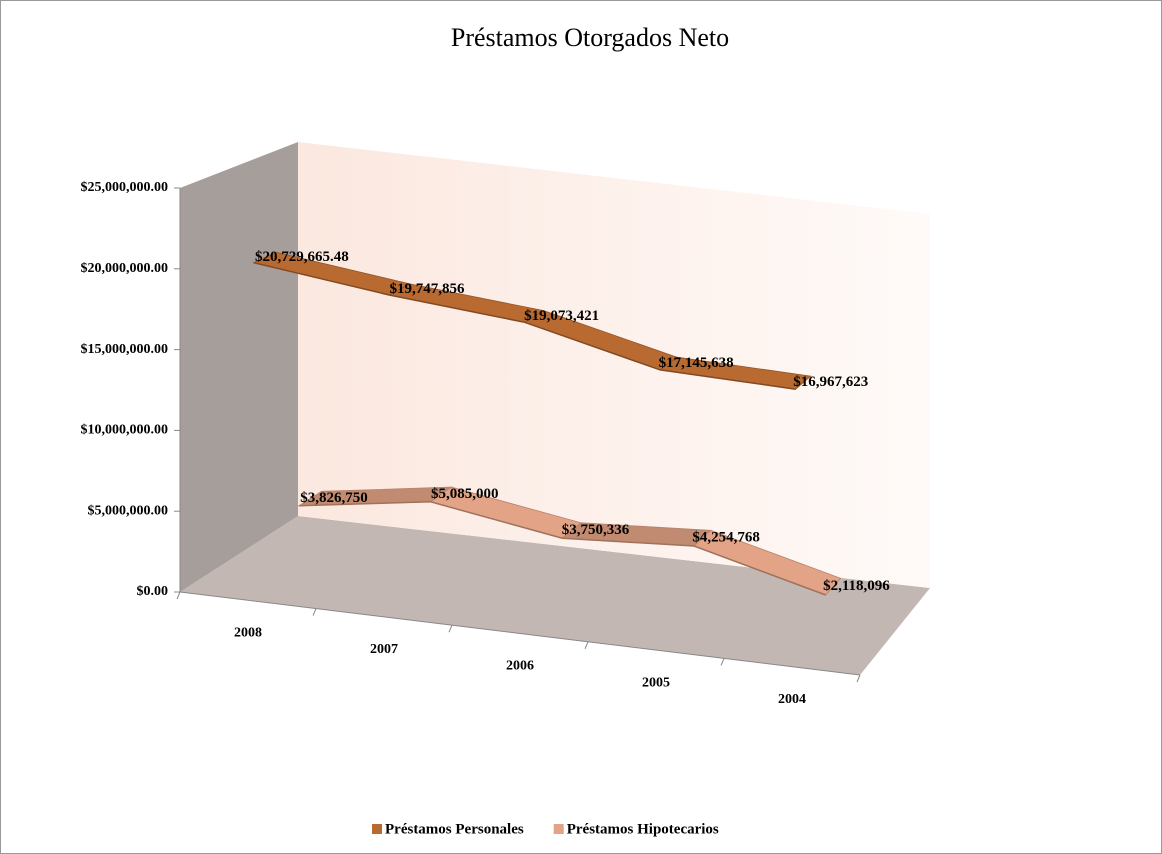  Describe the element at coordinates (856, 586) in the screenshot. I see `data-label: $2,118,096` at that location.